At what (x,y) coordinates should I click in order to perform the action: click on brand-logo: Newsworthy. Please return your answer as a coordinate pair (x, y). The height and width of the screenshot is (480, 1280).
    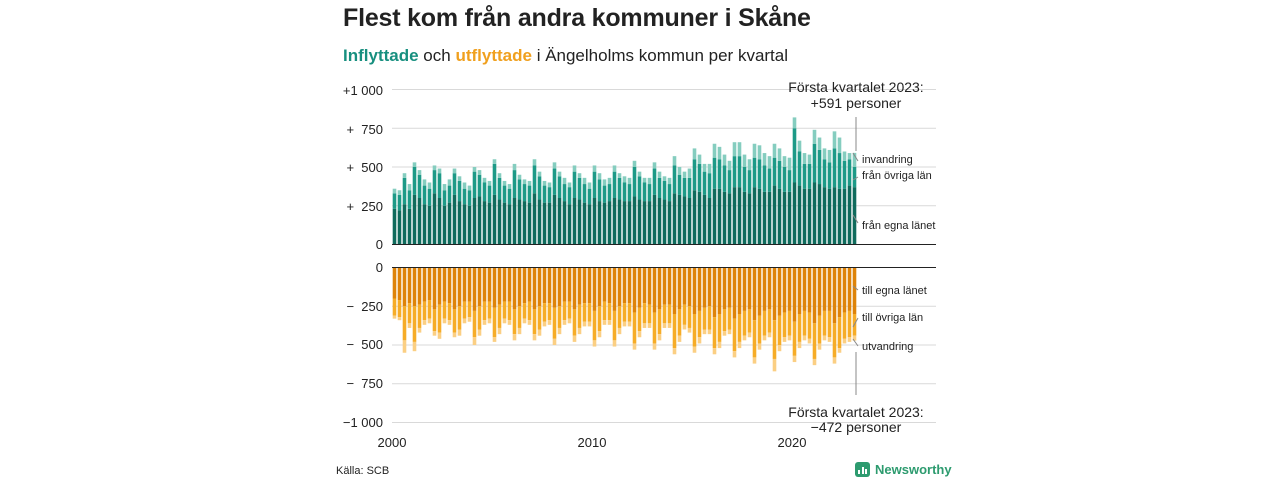
    Looking at the image, I should click on (903, 469).